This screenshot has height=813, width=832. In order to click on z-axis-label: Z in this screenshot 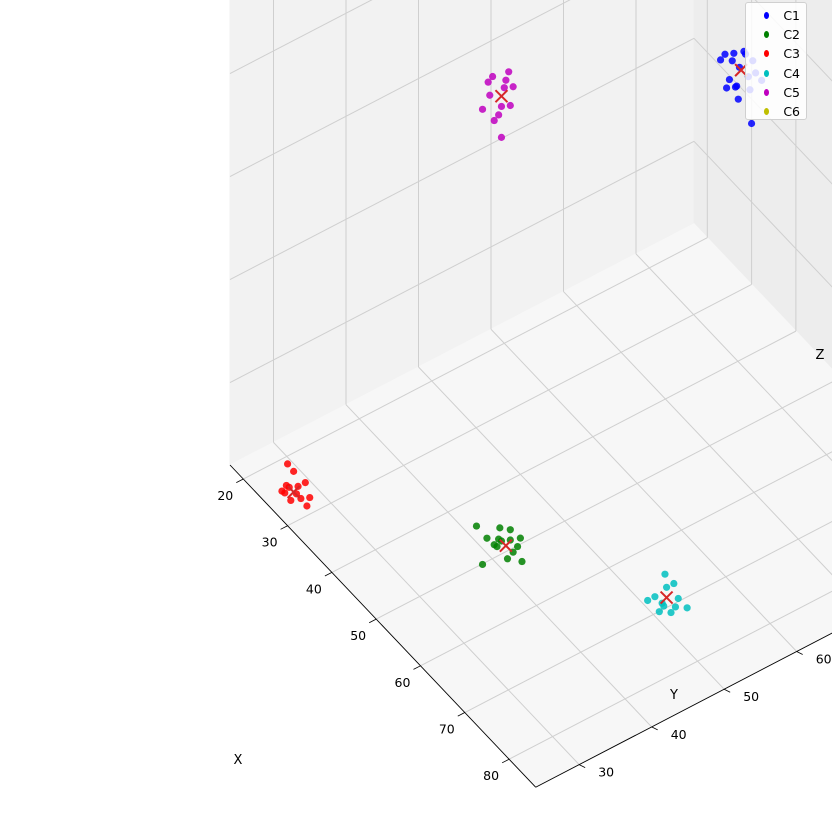, I will do `click(820, 355)`.